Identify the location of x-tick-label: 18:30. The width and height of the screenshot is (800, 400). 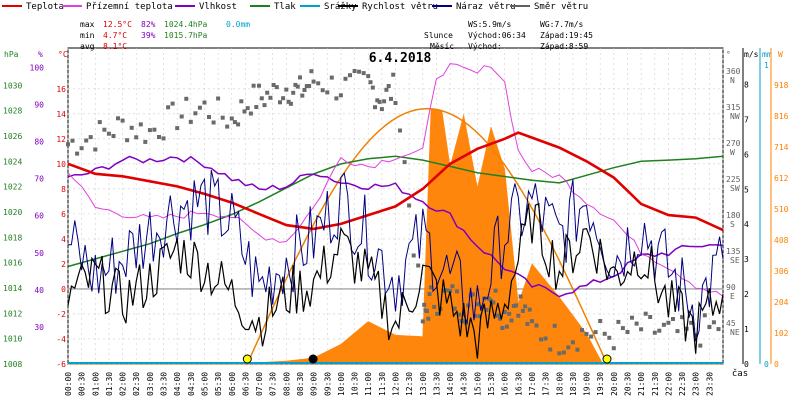
(573, 384).